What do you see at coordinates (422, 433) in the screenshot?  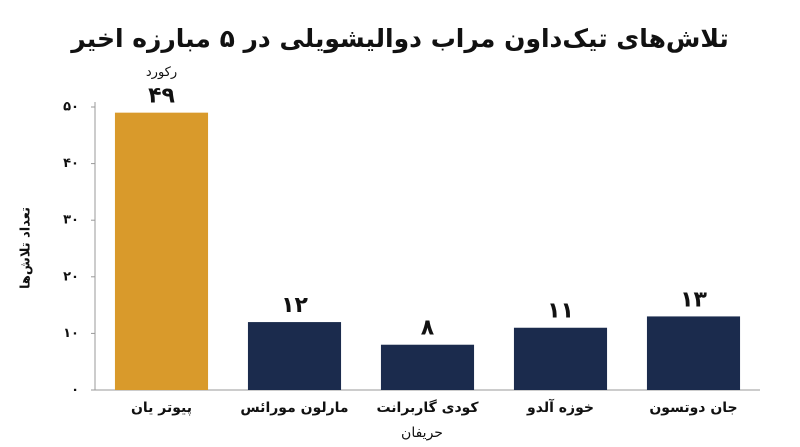 I see `x-axis-label: حریفان` at bounding box center [422, 433].